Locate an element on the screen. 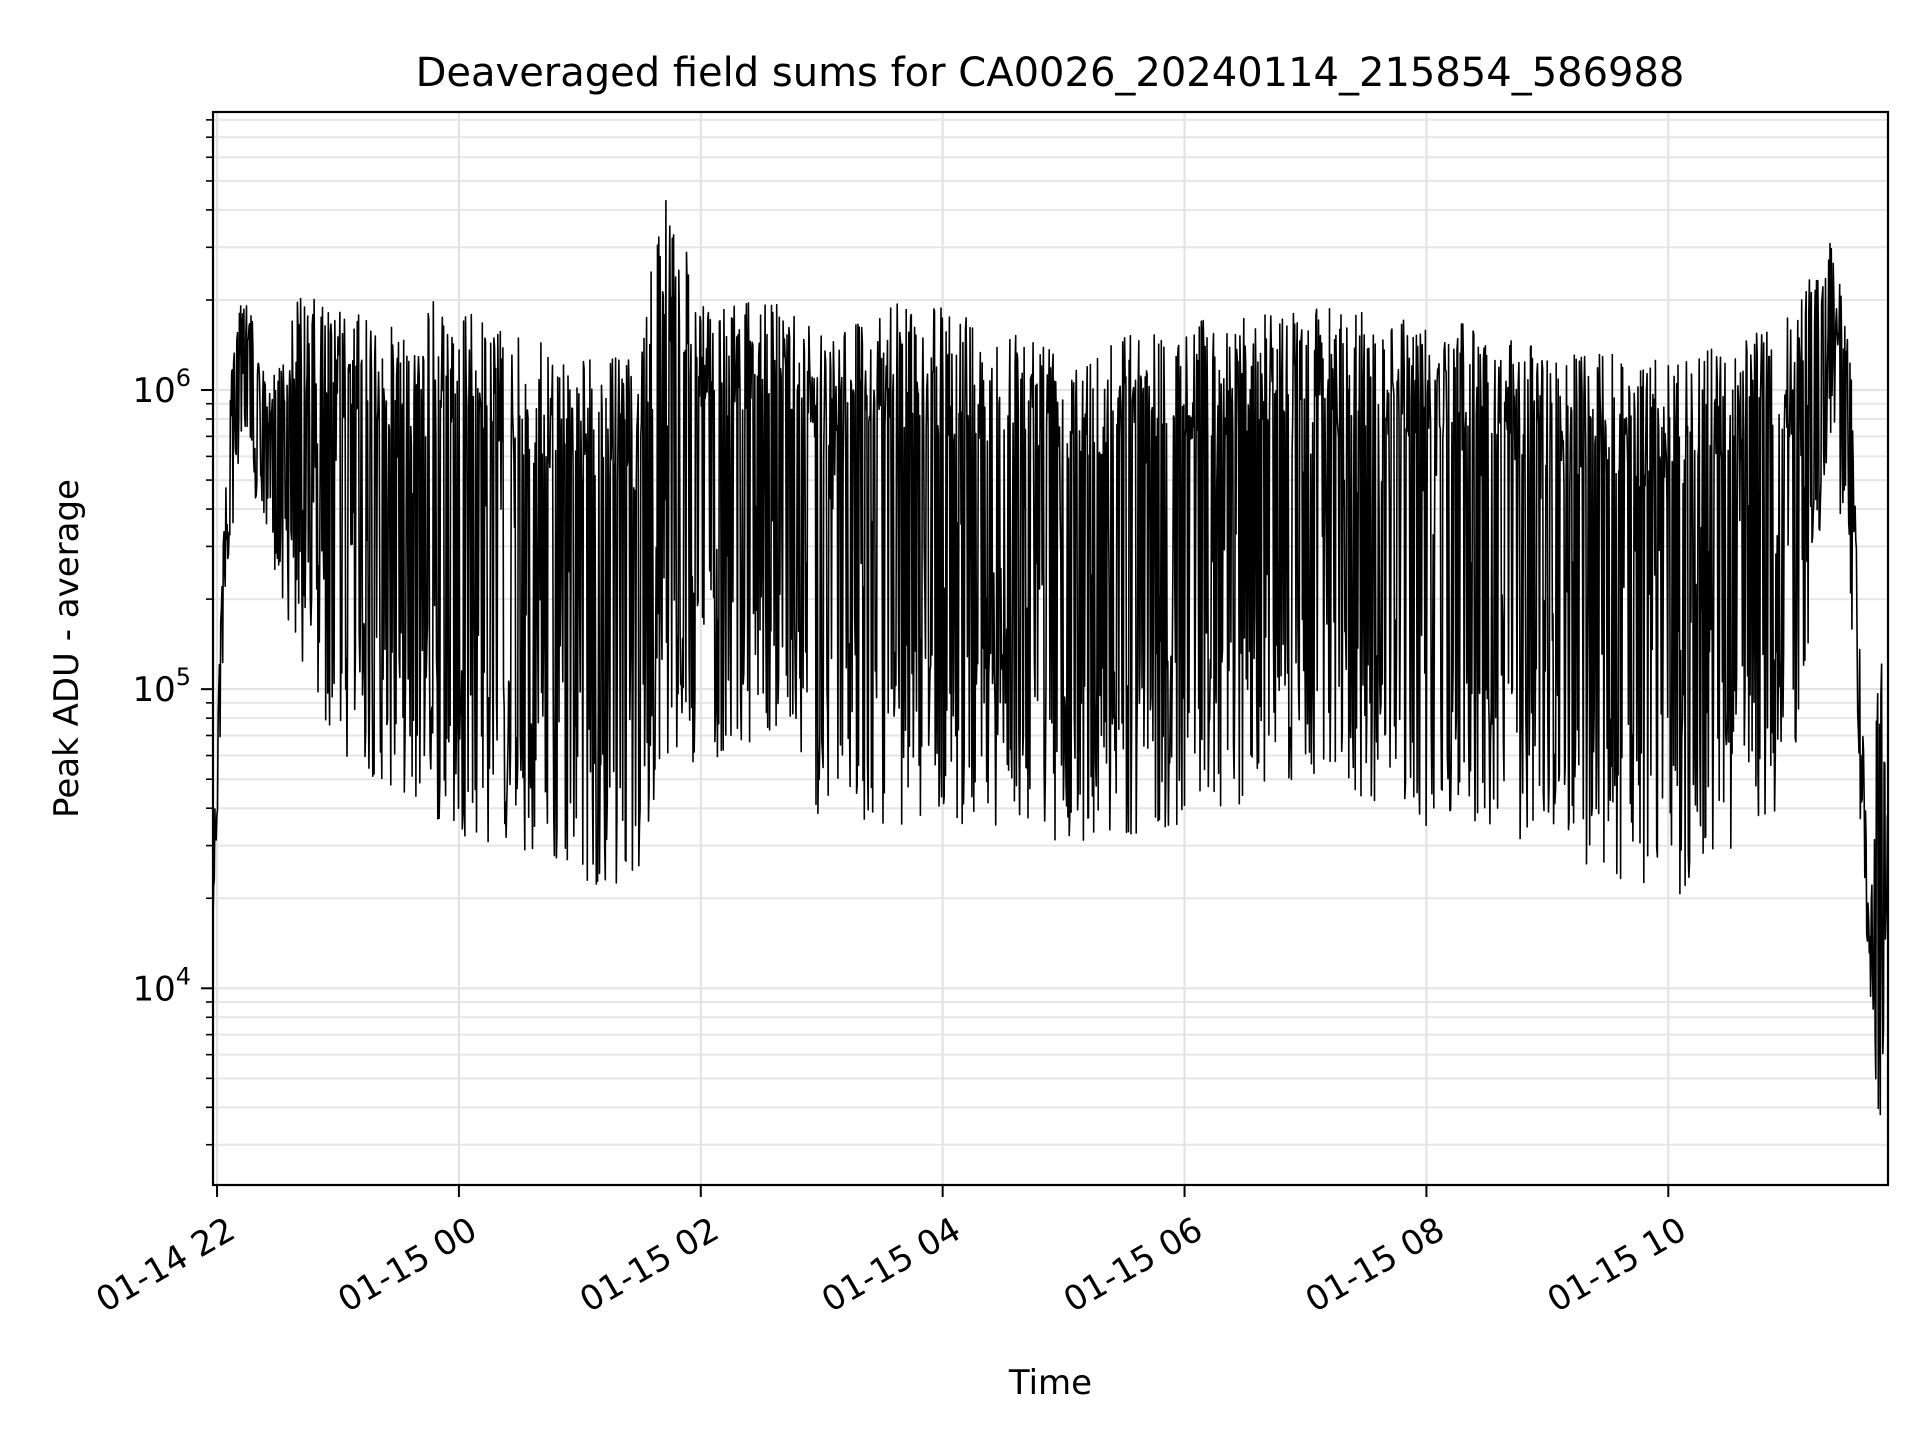  x-axis-label: Time is located at coordinates (1050, 1383).